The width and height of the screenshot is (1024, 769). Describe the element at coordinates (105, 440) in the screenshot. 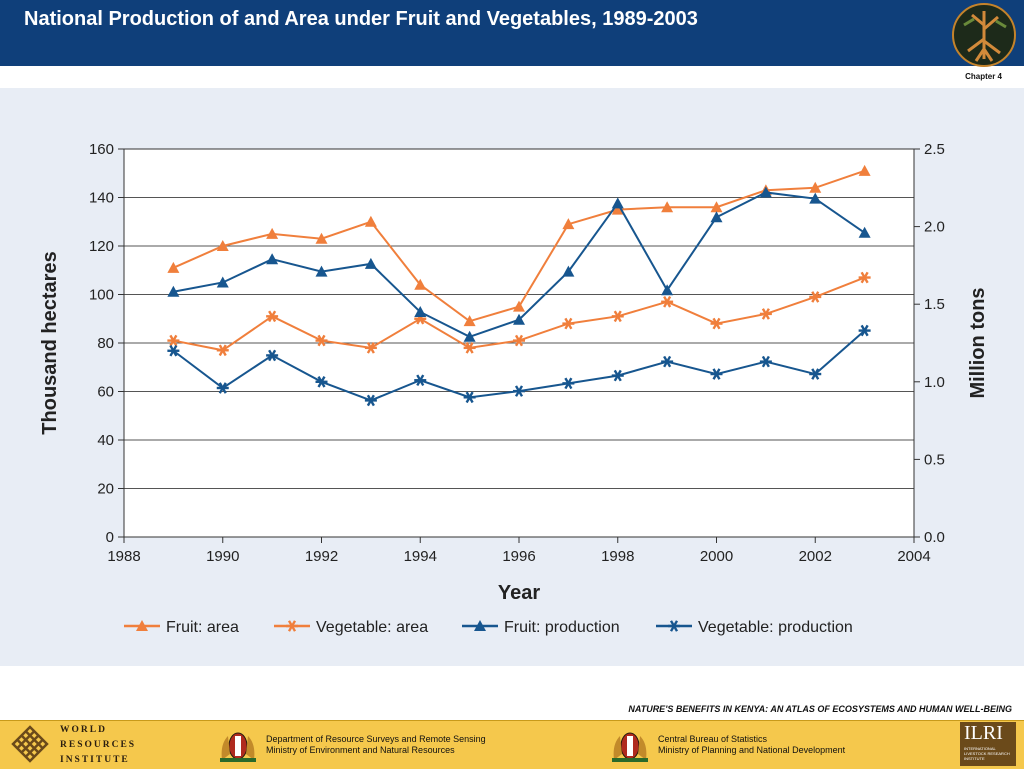

I see `y-tick-label: 40` at that location.